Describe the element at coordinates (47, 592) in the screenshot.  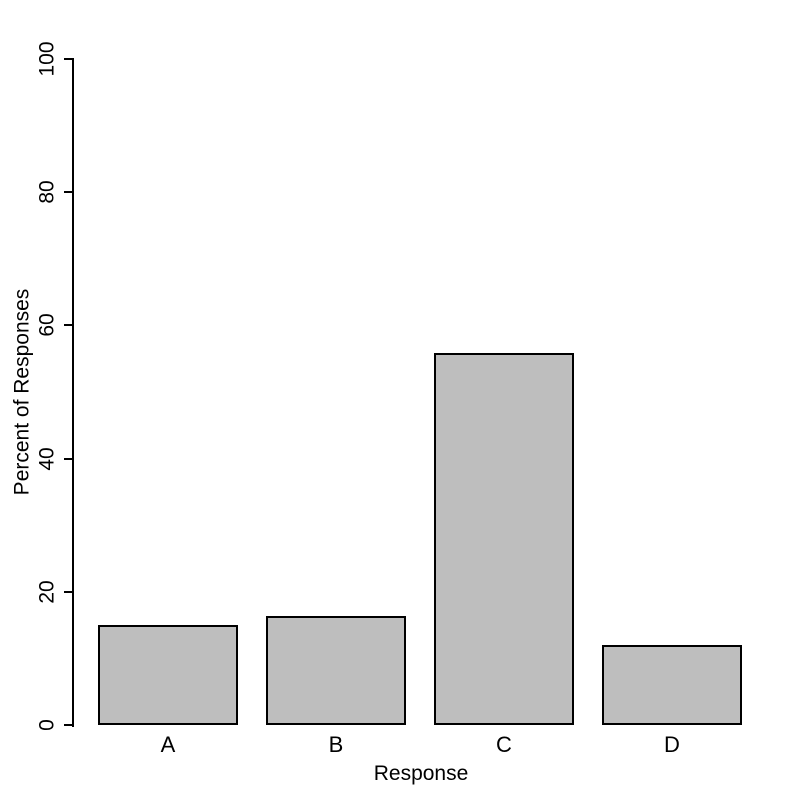
I see `y-tick-label: 20` at that location.